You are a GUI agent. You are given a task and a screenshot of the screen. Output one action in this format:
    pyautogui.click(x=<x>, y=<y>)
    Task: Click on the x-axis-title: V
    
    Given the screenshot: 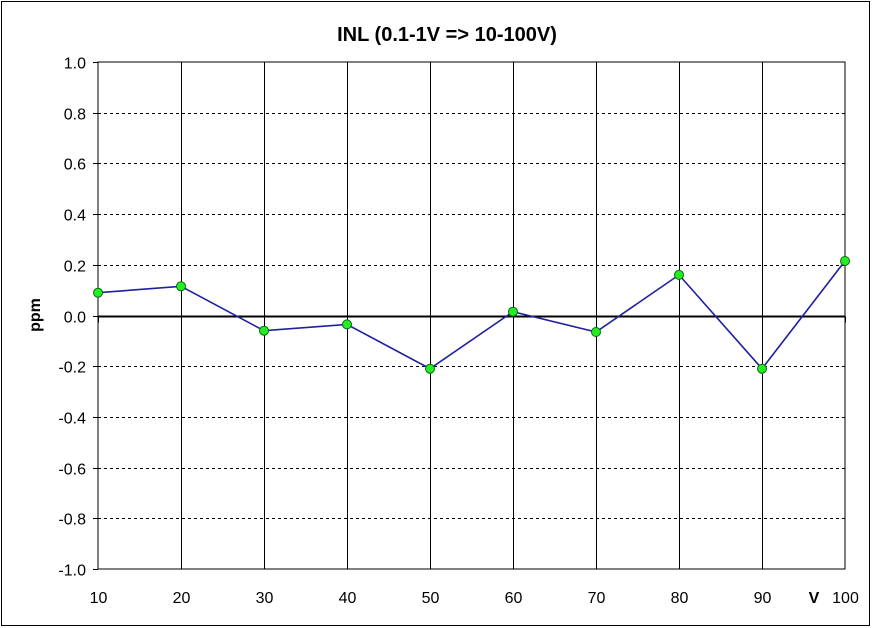 What is the action you would take?
    pyautogui.click(x=814, y=598)
    